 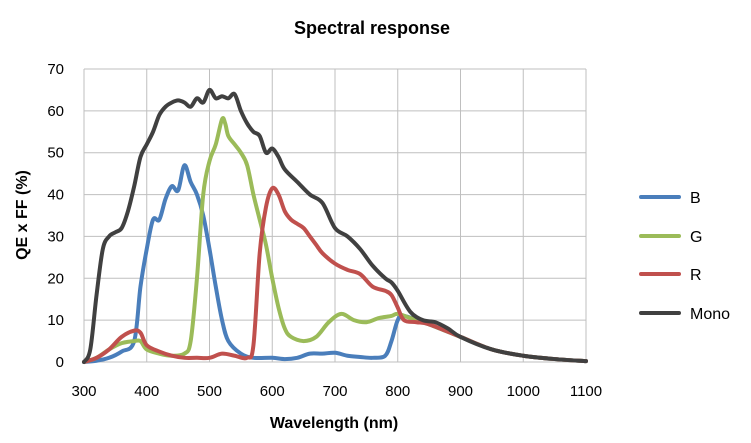 What do you see at coordinates (60, 362) in the screenshot?
I see `y-tick-label-0: 0` at bounding box center [60, 362].